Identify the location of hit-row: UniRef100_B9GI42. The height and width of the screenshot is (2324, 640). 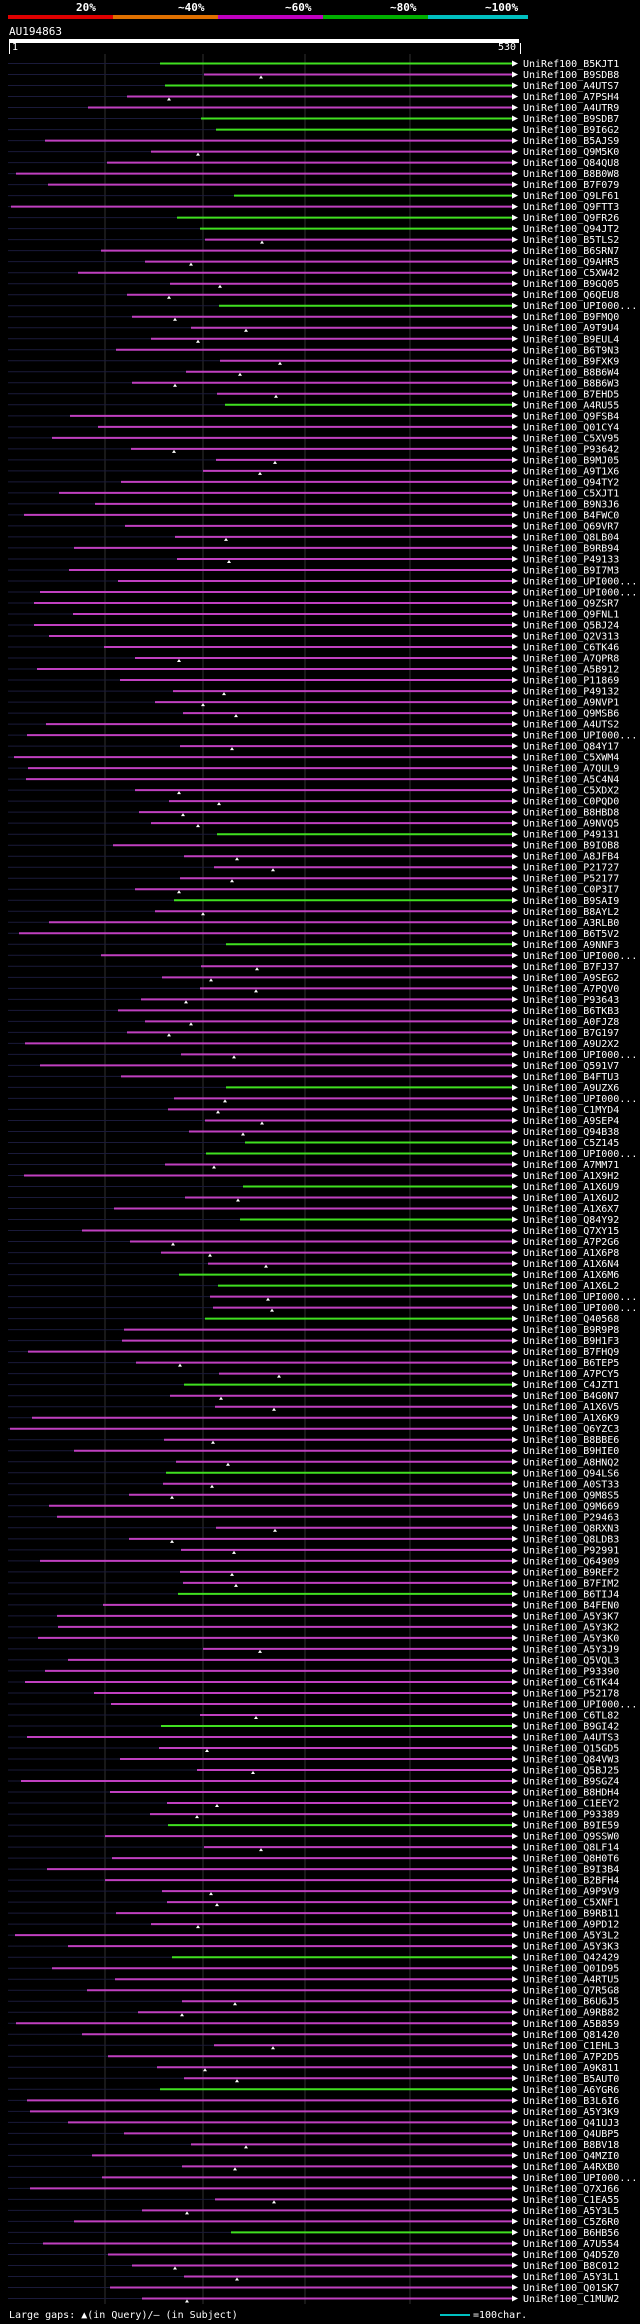
(313, 1726).